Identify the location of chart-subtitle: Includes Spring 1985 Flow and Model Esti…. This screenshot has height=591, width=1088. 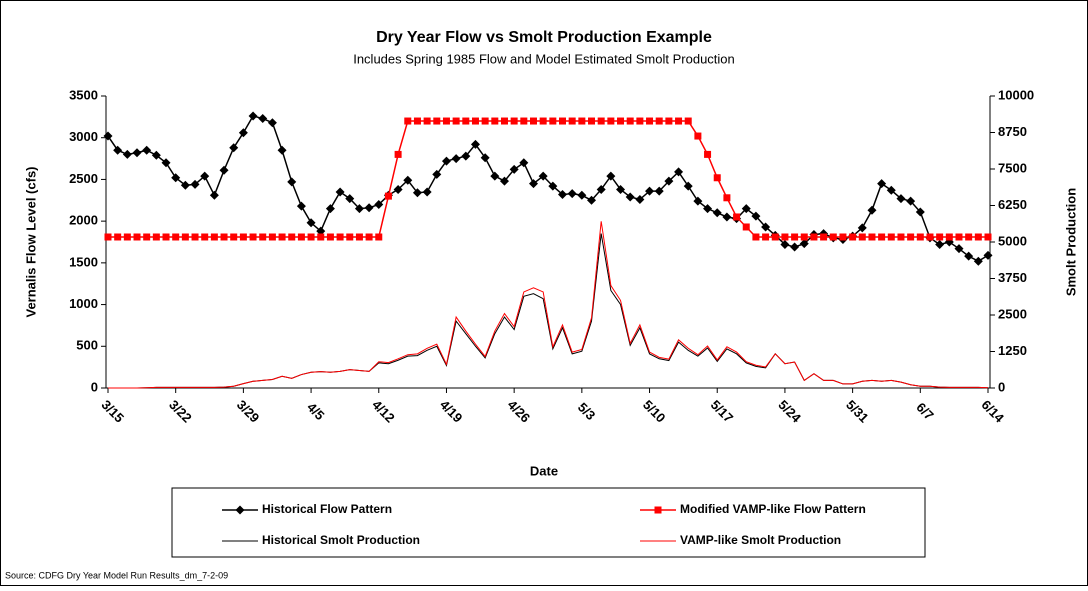
(544, 58).